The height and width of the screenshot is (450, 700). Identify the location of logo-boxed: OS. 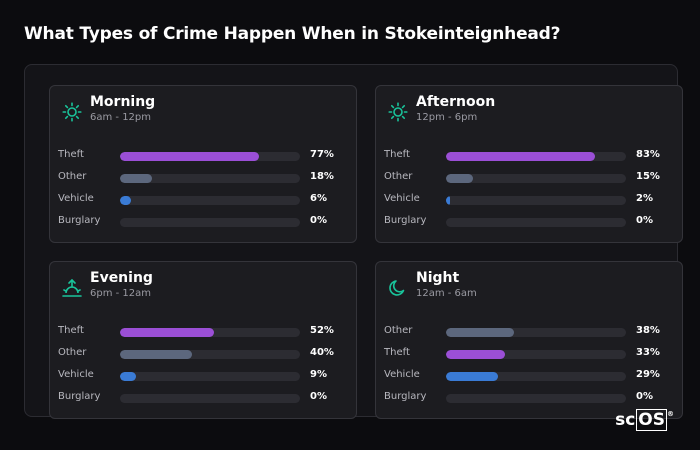
(651, 420).